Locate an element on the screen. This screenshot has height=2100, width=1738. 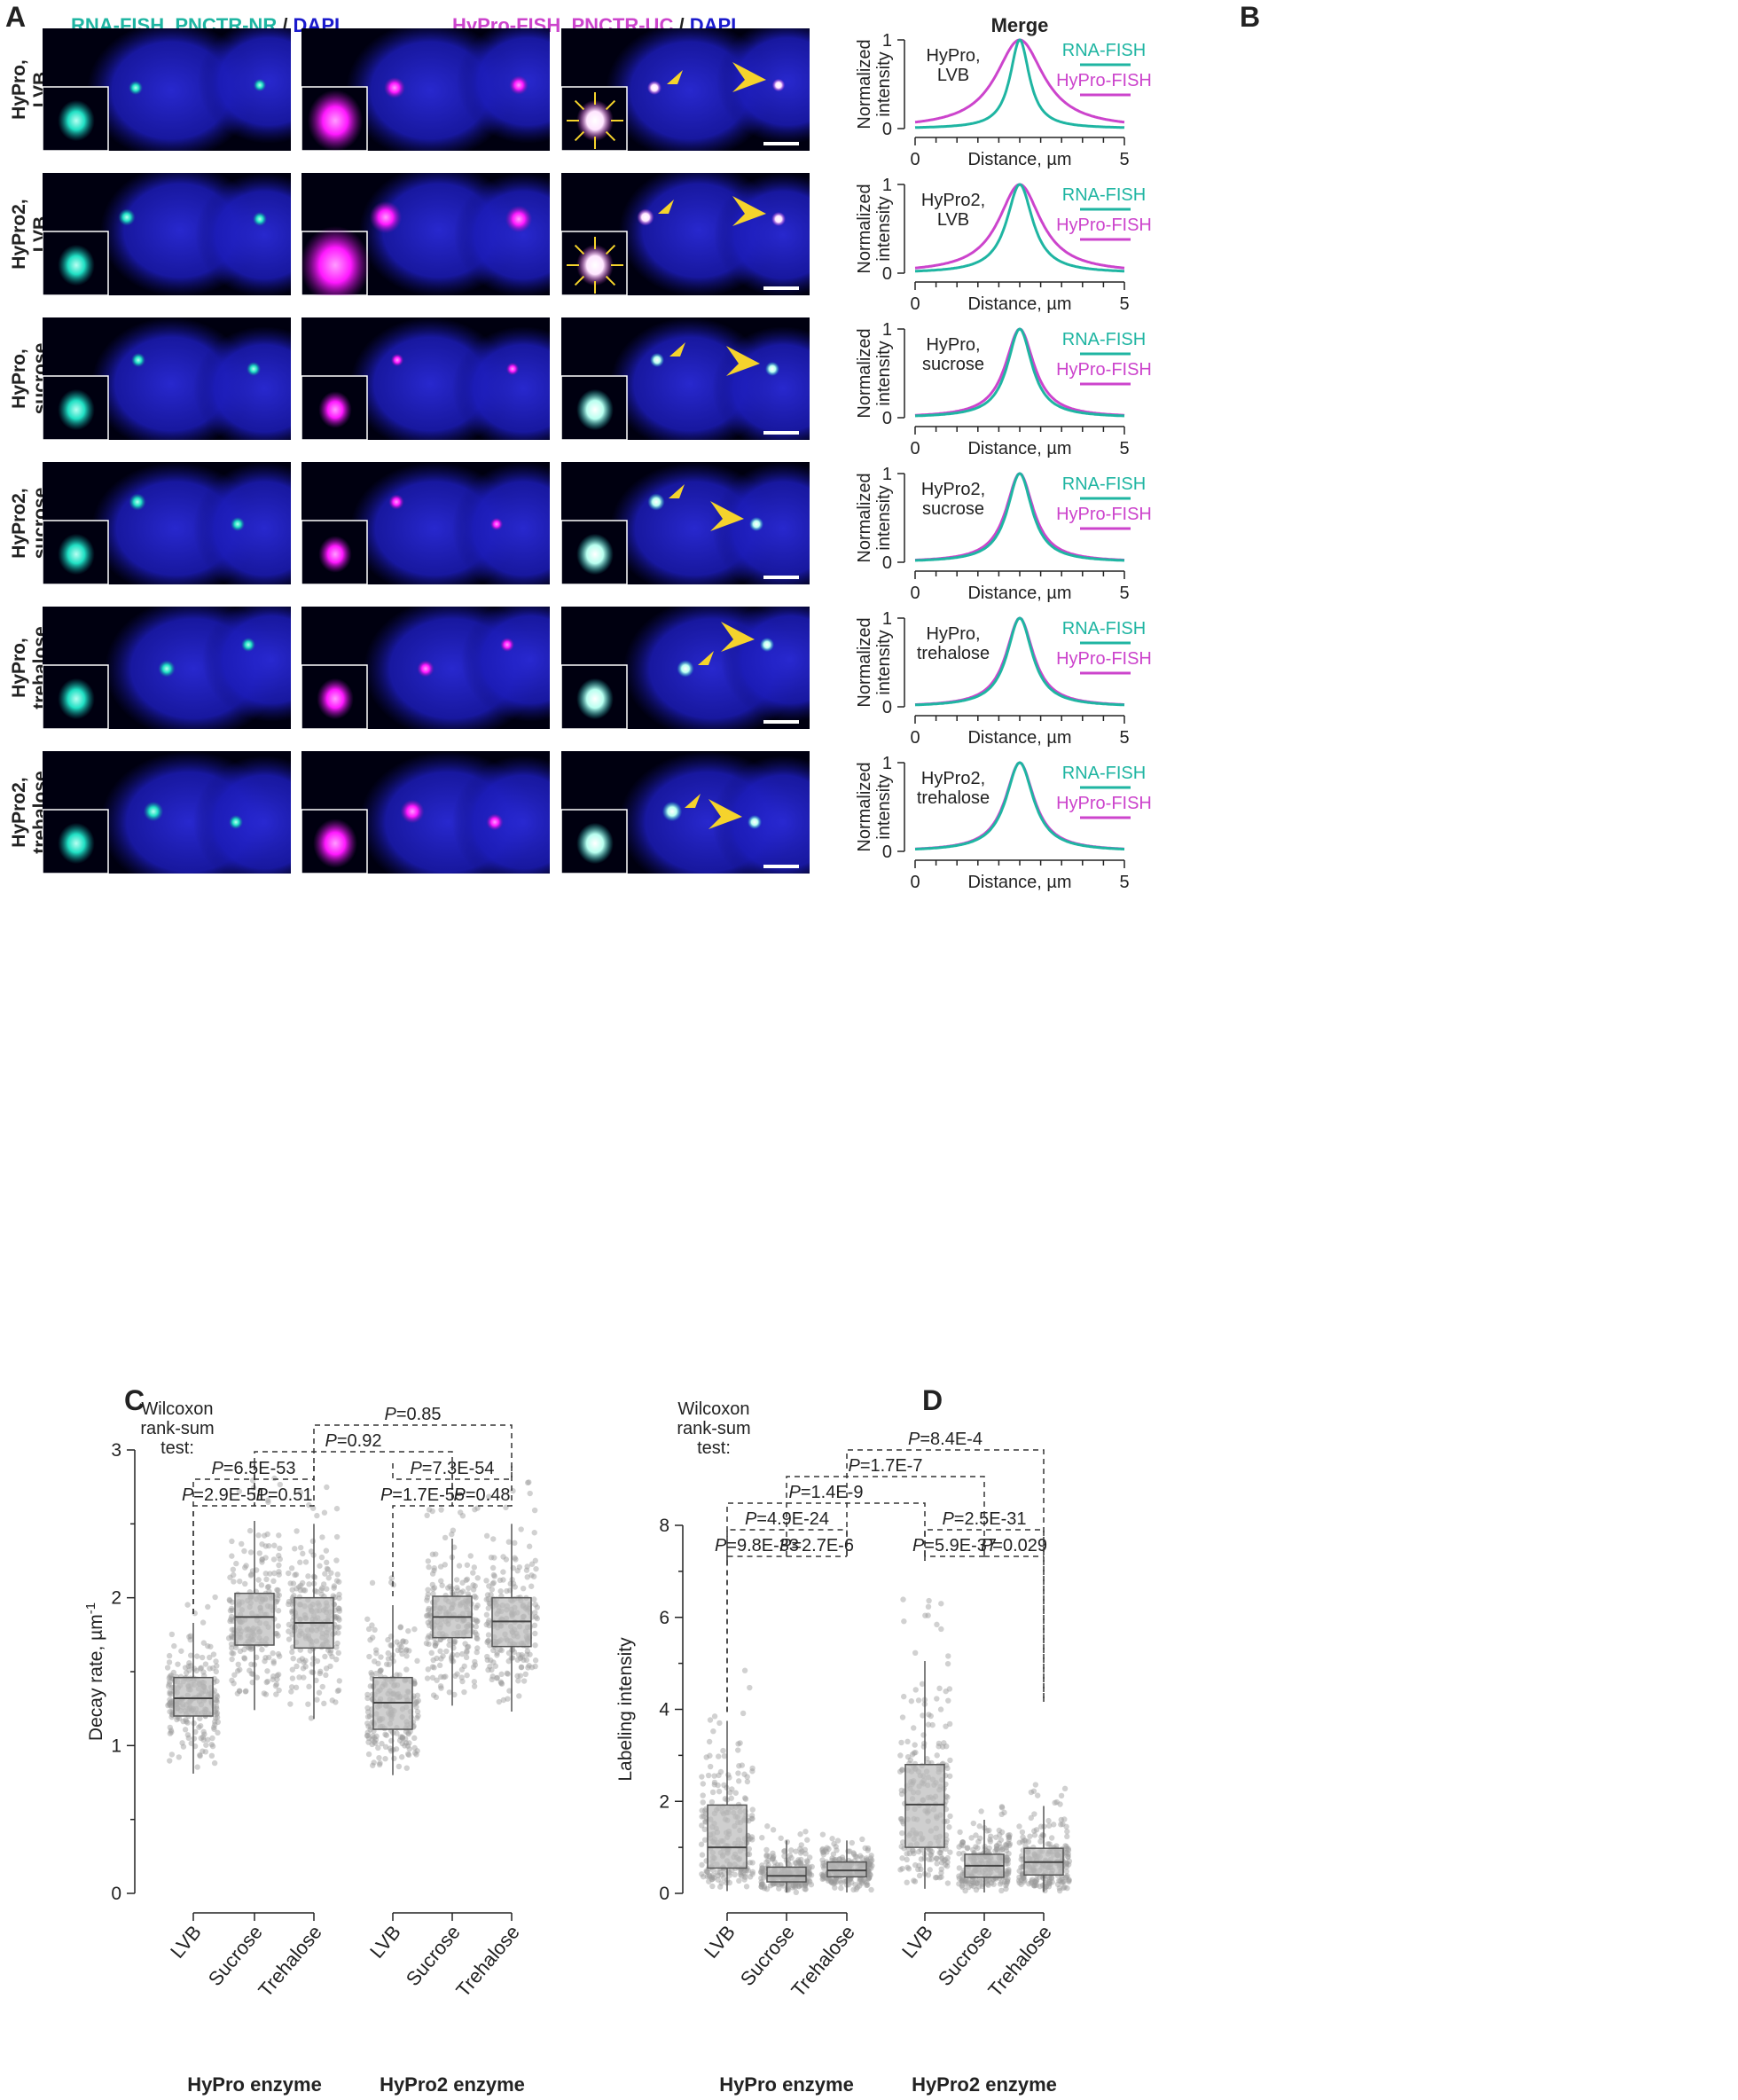
x-tick-label: 5 is located at coordinates (1124, 304).